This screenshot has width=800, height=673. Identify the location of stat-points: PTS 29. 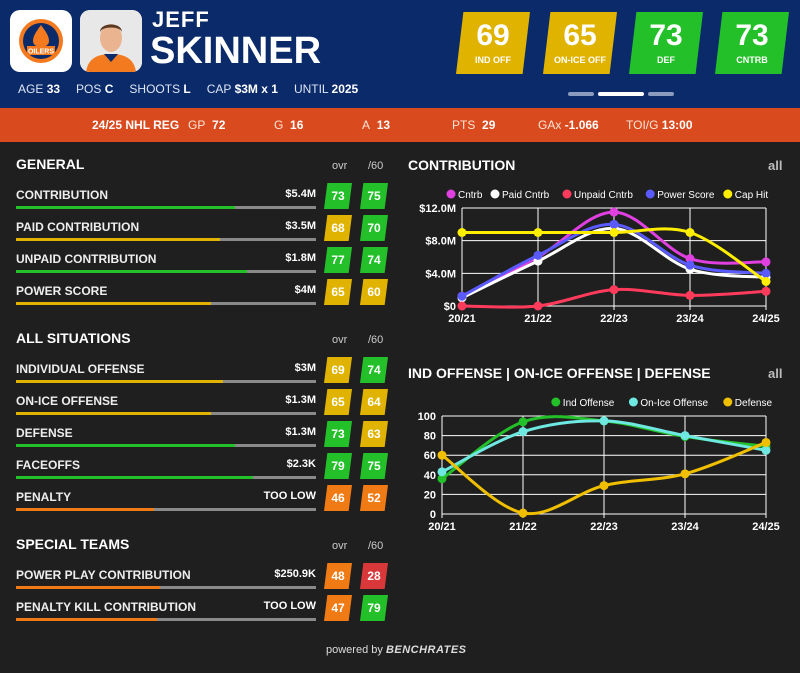
(474, 125).